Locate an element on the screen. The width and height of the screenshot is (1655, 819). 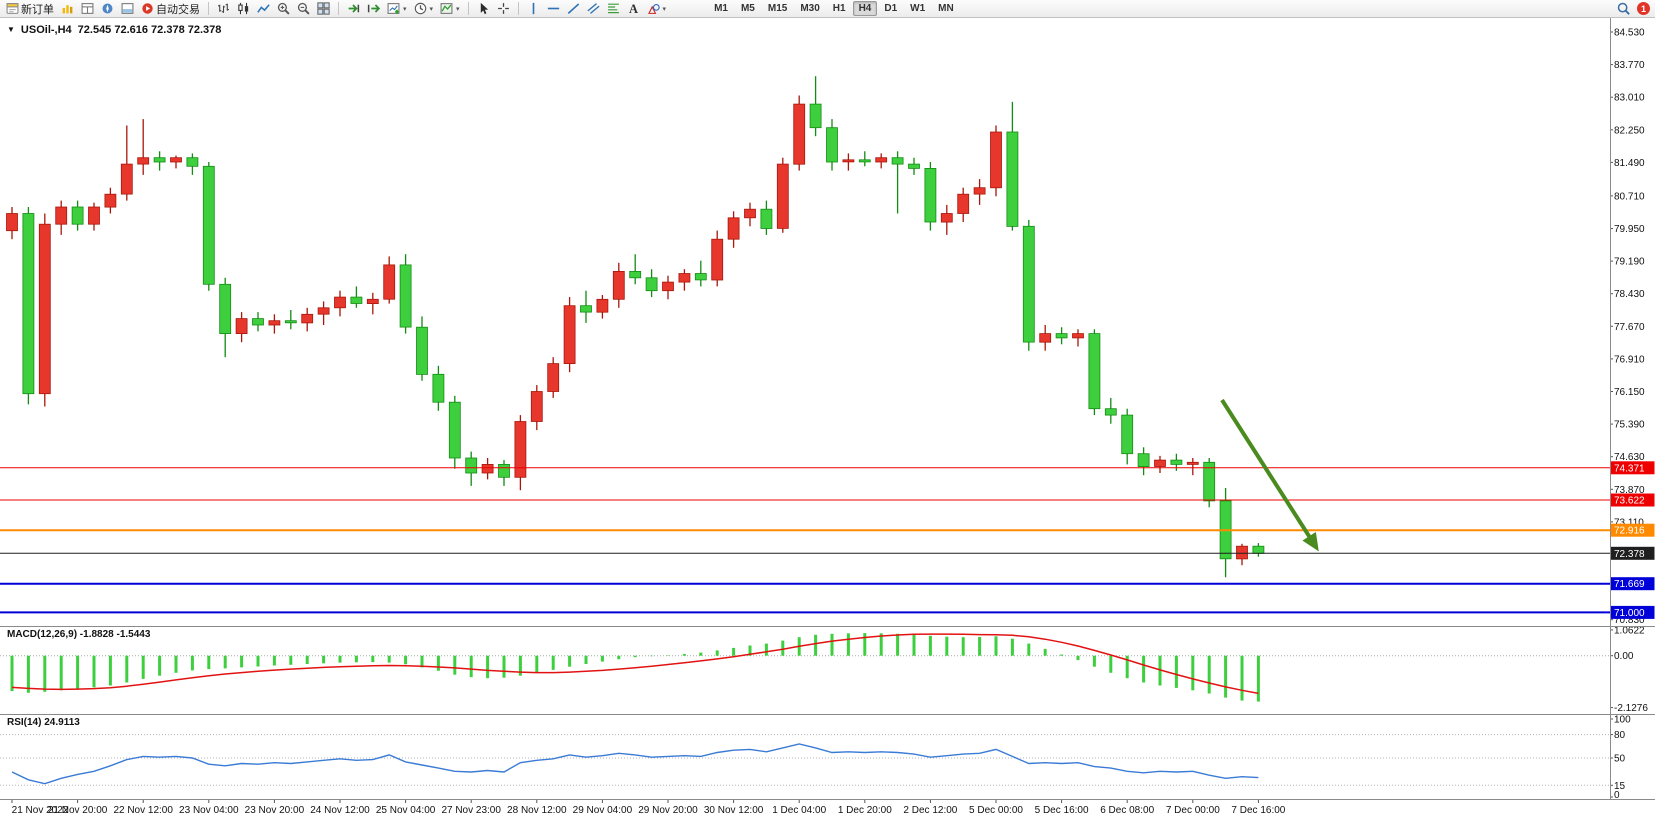
crosshair-tool-button is located at coordinates (503, 9).